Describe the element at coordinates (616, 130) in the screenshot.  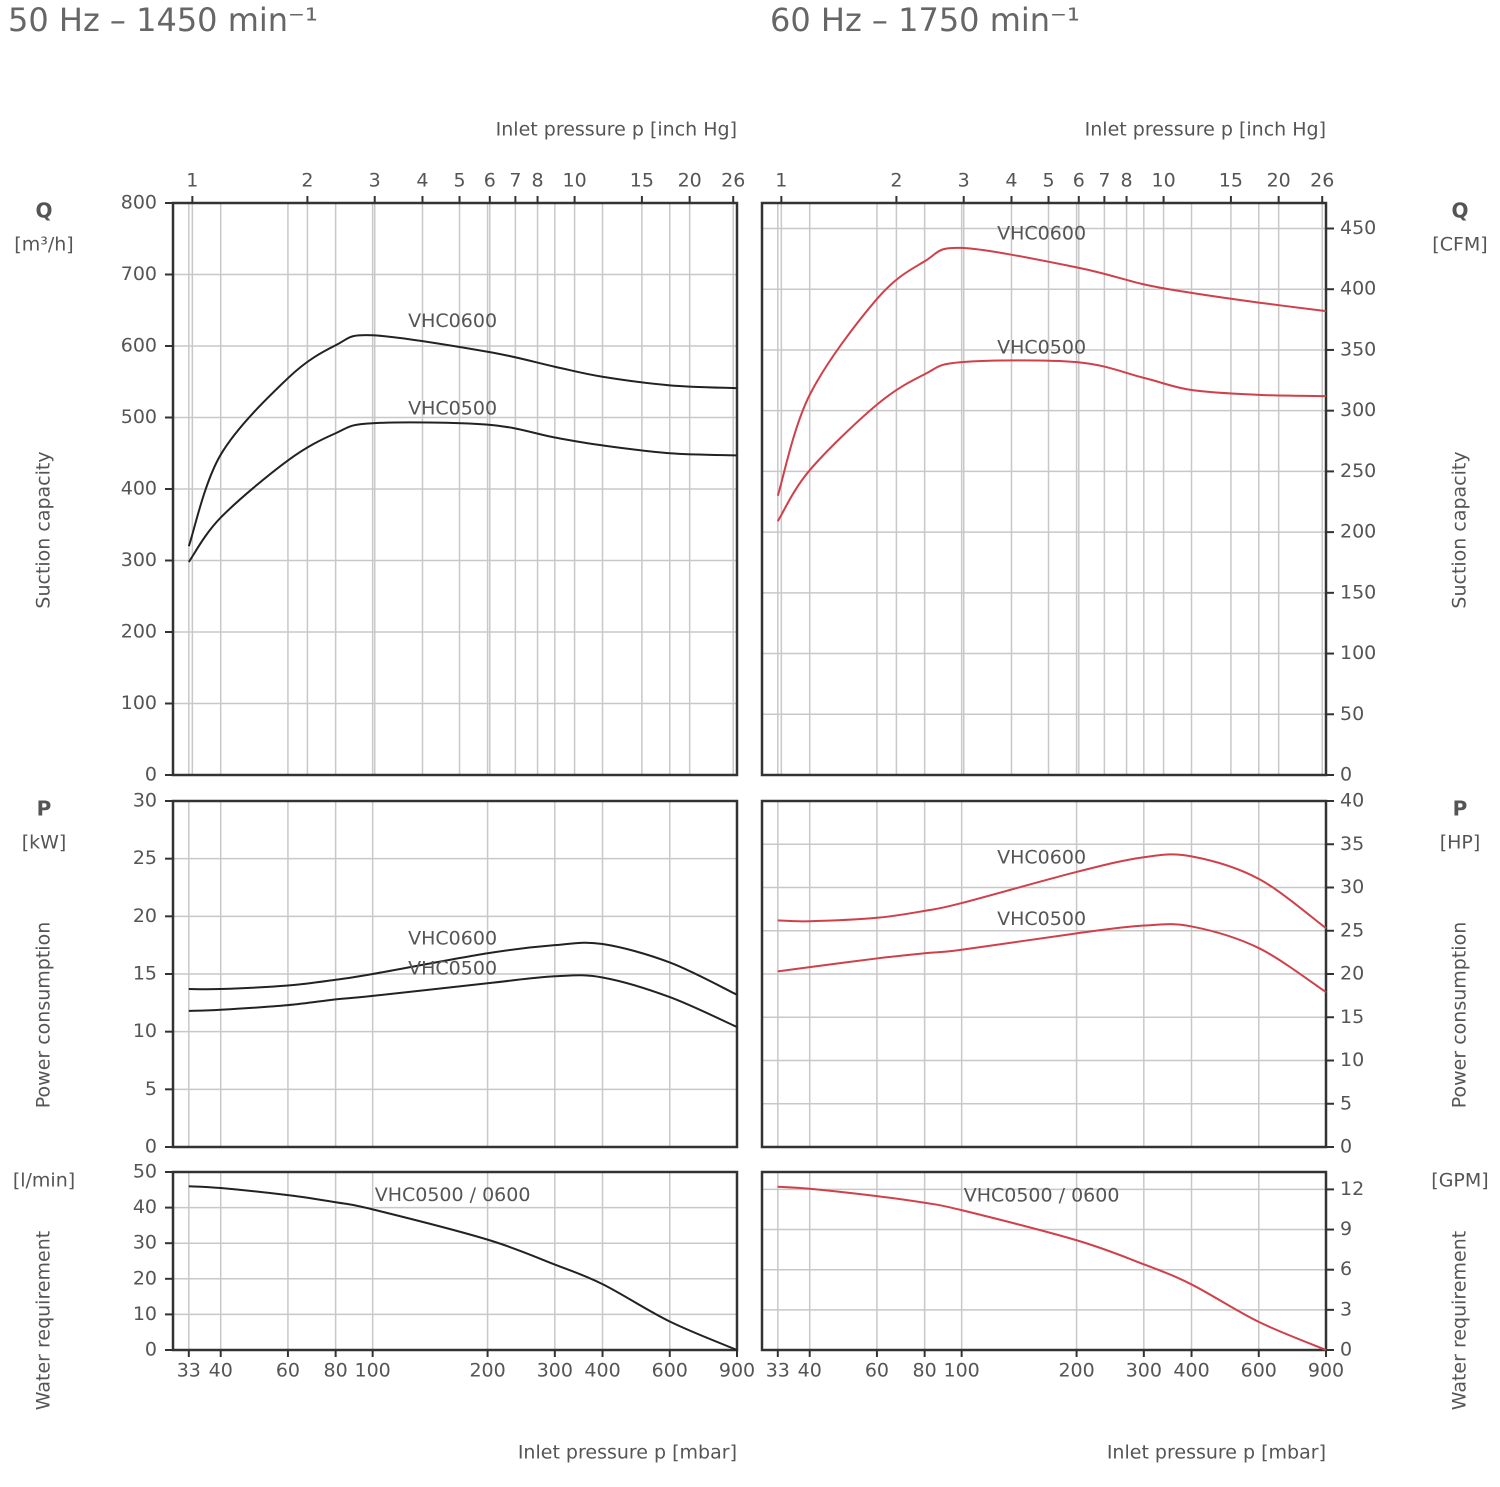
I see `x2-axis-label: Inlet pressure p [inch Hg]` at that location.